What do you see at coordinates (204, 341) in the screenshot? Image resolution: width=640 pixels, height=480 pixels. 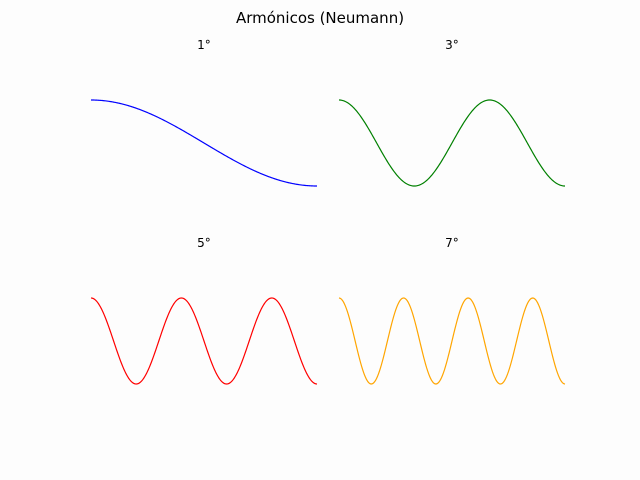 I see `harmonic-5-line` at bounding box center [204, 341].